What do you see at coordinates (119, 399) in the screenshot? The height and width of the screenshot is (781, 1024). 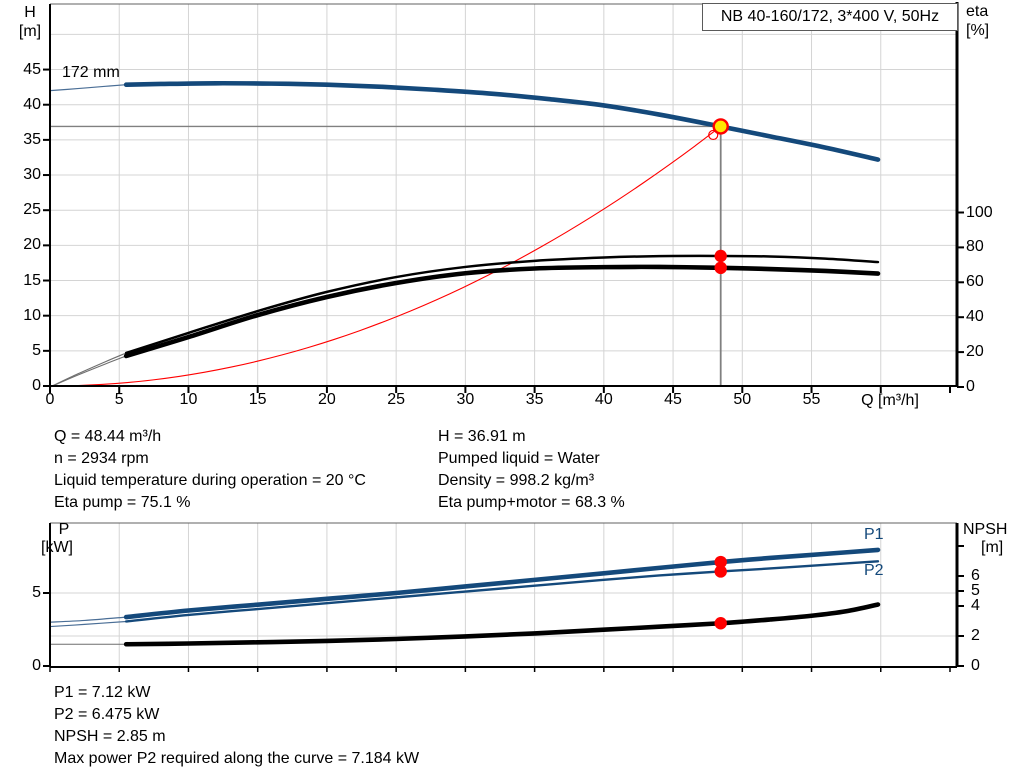 I see `q-tick-label: 5` at bounding box center [119, 399].